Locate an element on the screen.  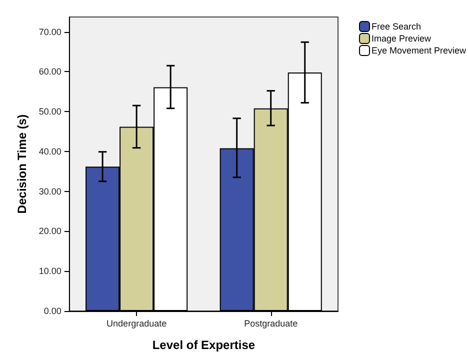
legend-label: Free Search is located at coordinates (397, 27).